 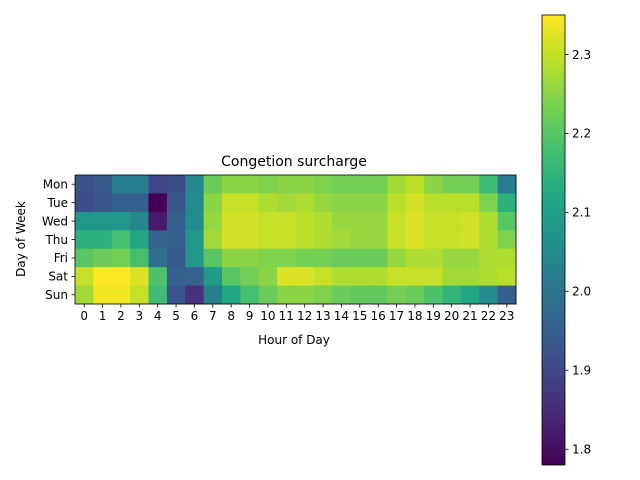 I want to click on x-tick-label: 12, so click(x=304, y=316).